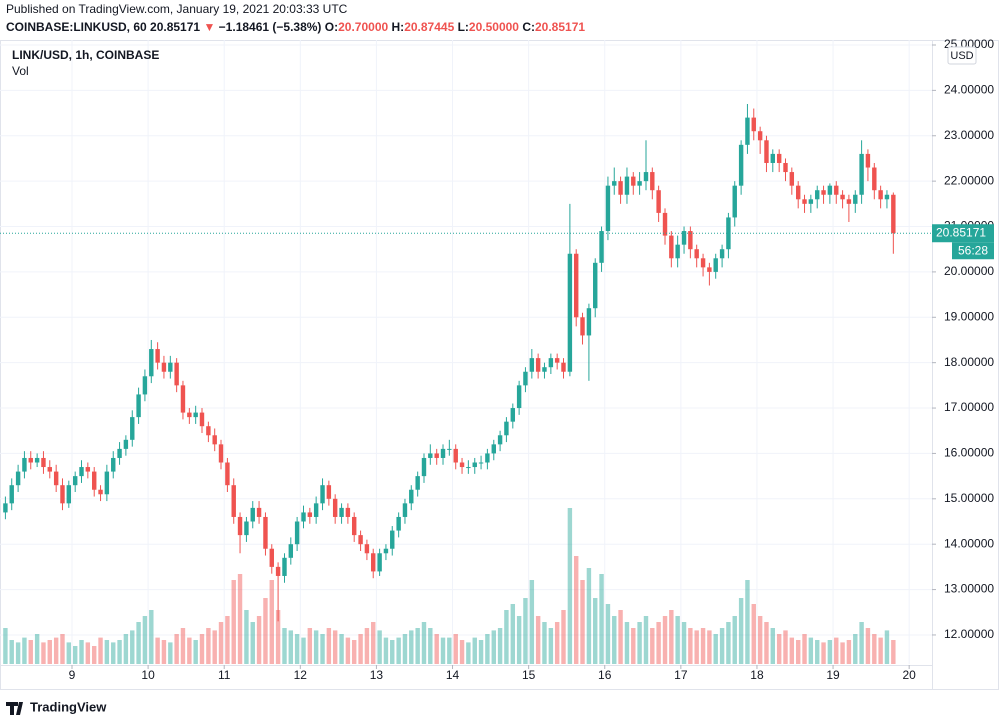 The height and width of the screenshot is (724, 1000). Describe the element at coordinates (148, 675) in the screenshot. I see `x-tick-label: 10` at that location.